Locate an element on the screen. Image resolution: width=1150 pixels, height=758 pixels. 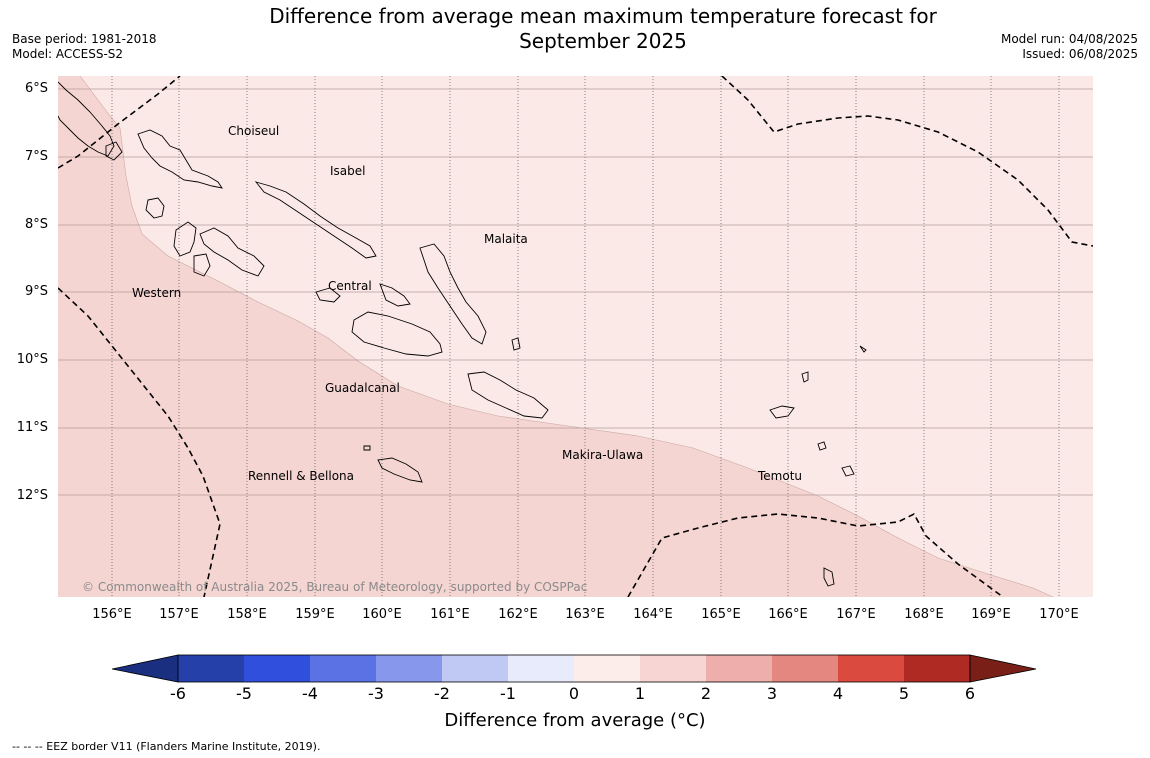
lon-label: 163°E is located at coordinates (585, 614).